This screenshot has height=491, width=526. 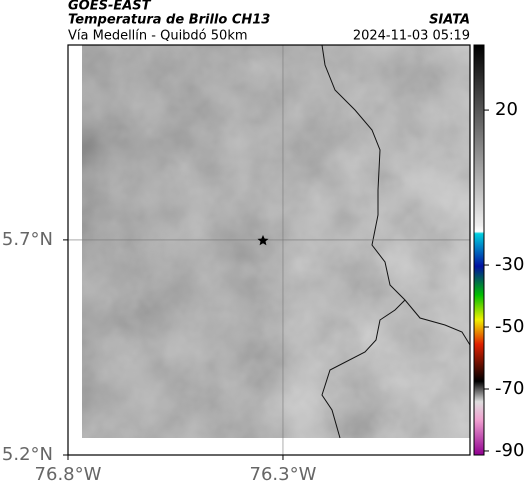 What do you see at coordinates (509, 264) in the screenshot?
I see `colorbar-tick-label: -30` at bounding box center [509, 264].